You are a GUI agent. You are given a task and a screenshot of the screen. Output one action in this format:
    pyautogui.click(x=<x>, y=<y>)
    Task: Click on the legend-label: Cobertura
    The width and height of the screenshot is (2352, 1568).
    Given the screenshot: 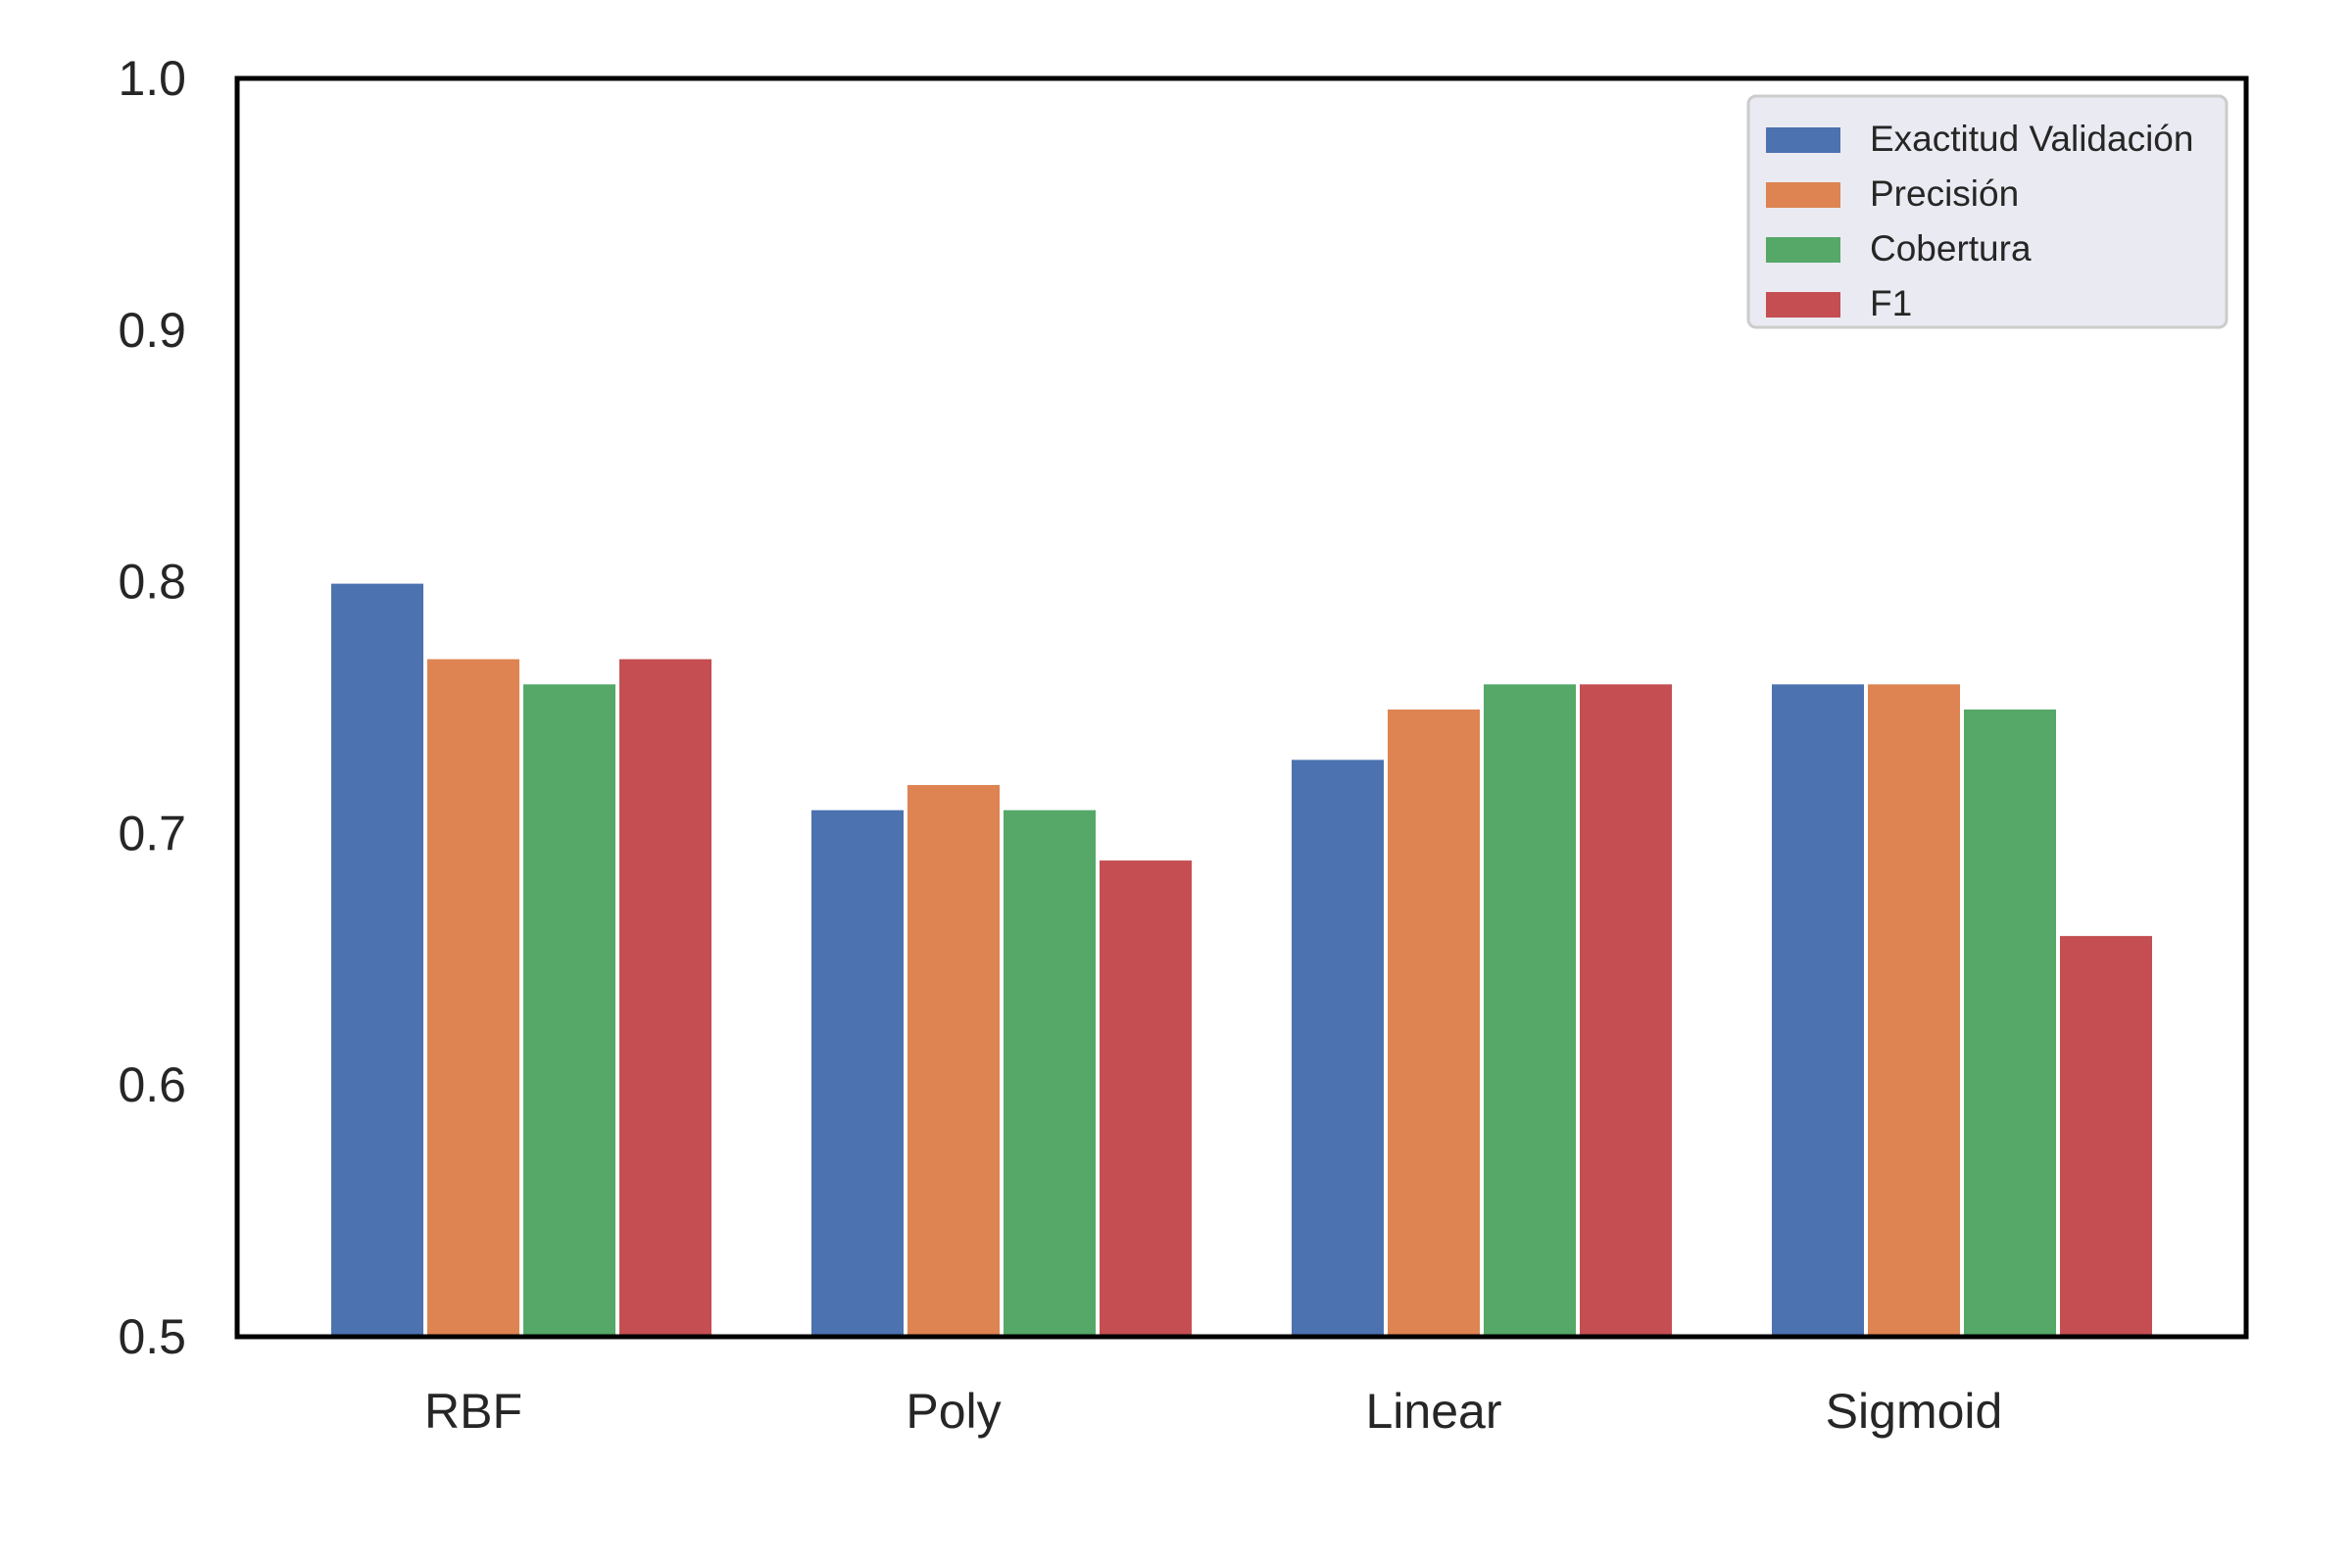 What is the action you would take?
    pyautogui.click(x=1951, y=248)
    